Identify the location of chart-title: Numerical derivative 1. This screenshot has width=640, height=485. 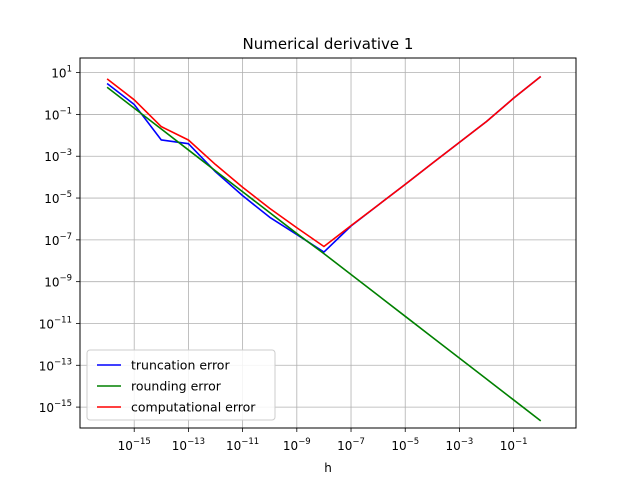
(328, 44).